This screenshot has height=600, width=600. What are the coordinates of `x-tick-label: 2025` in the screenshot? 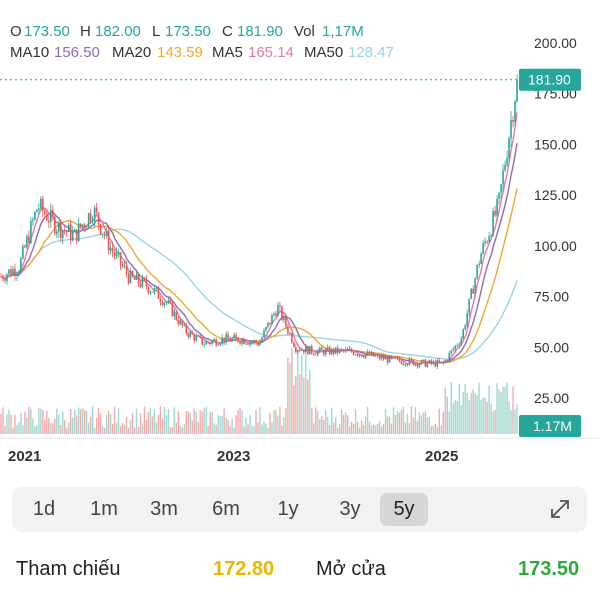 It's located at (441, 456).